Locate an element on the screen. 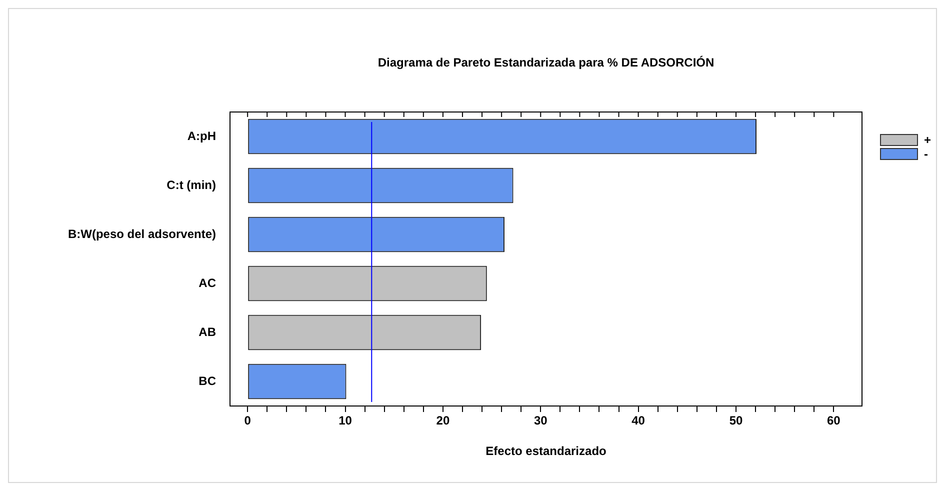 This screenshot has height=491, width=945. y-tick-label: AC is located at coordinates (207, 283).